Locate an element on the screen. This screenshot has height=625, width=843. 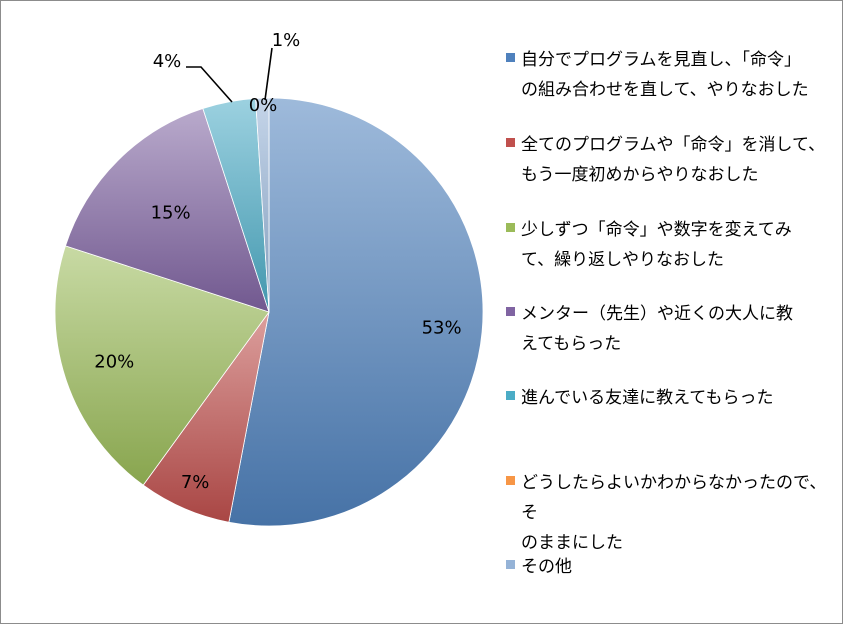
legend-label-1: 自分でプログラムを見直し、「命令」 の組み合わせを直して、やりなおした is located at coordinates (665, 75).